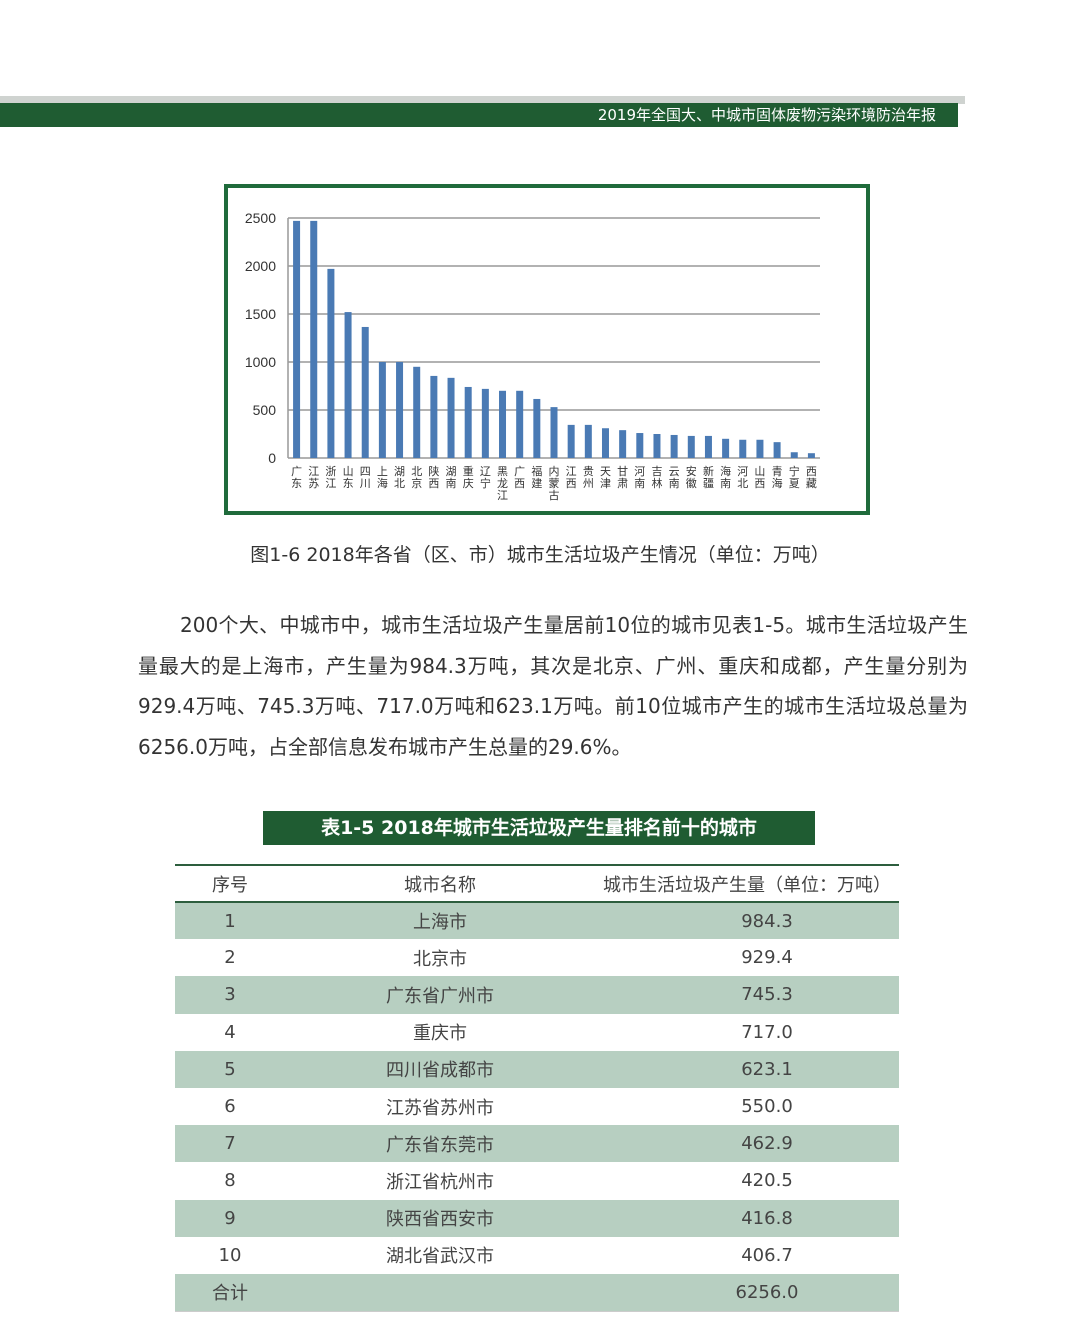 The height and width of the screenshot is (1327, 1080). What do you see at coordinates (767, 1181) in the screenshot?
I see `cell-amount: 420.5` at bounding box center [767, 1181].